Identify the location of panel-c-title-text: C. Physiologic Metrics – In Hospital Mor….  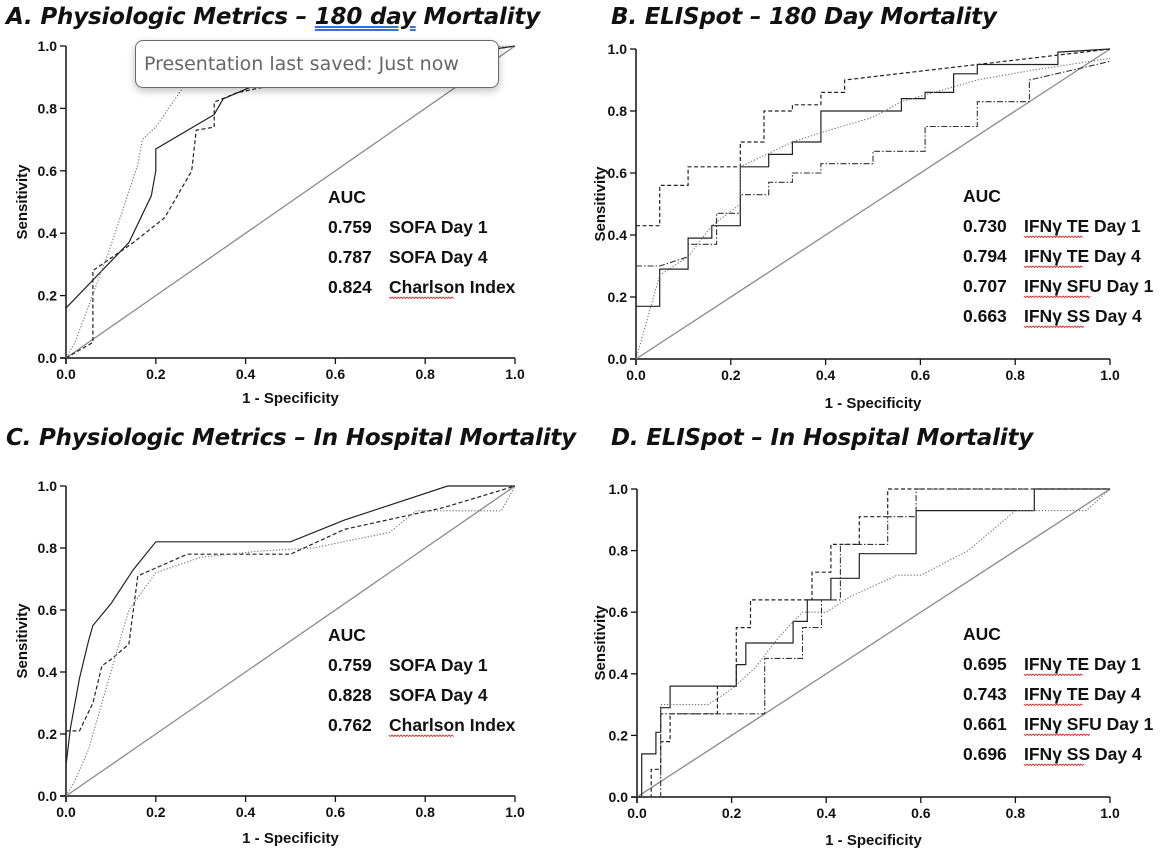
(291, 438).